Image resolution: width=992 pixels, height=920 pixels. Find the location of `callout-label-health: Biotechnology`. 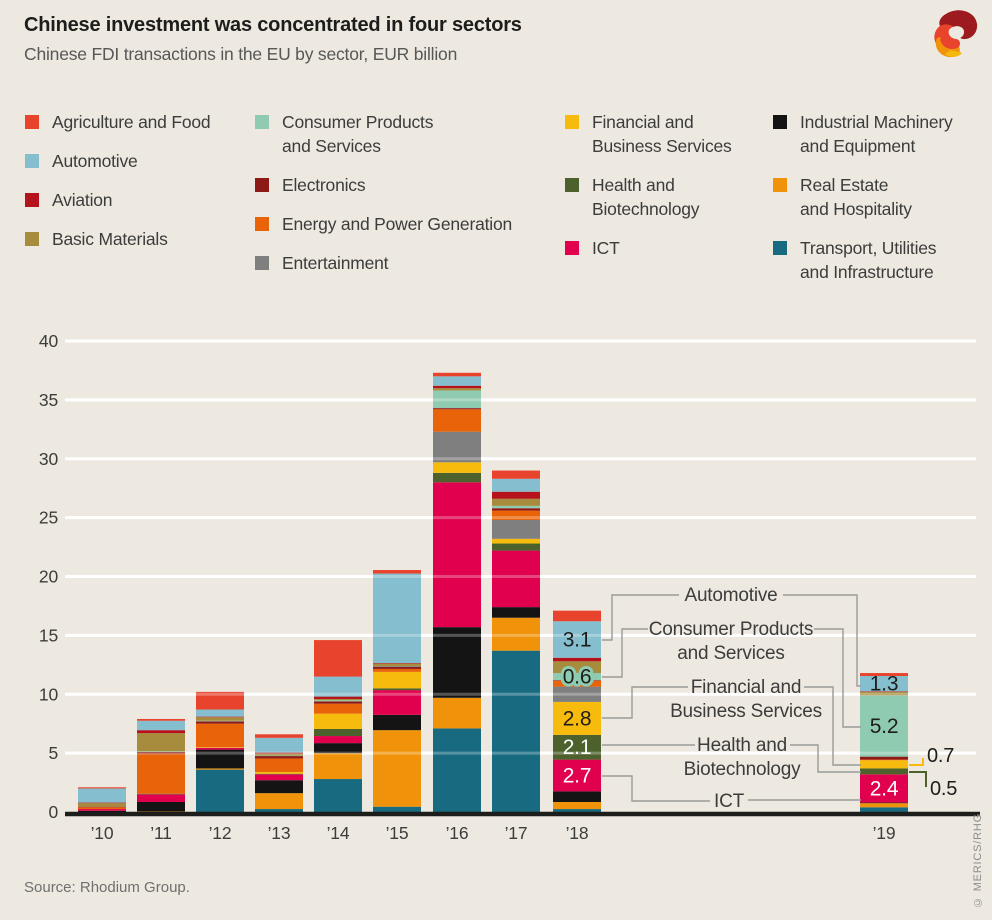

callout-label-health: Biotechnology is located at coordinates (742, 769).